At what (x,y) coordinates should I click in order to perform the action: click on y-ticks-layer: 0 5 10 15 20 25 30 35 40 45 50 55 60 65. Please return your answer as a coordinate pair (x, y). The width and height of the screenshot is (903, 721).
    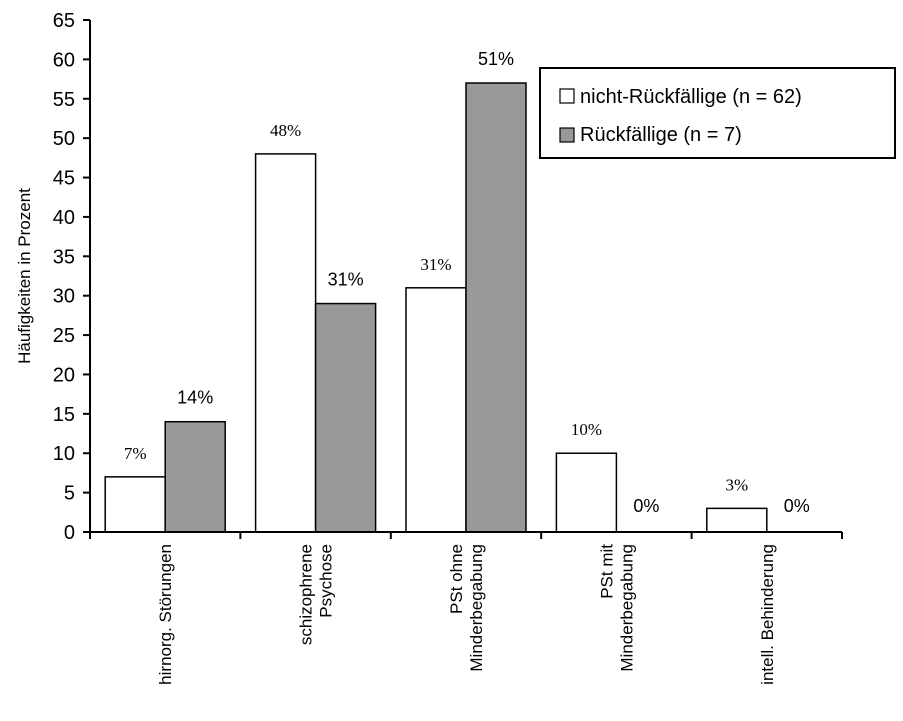
    Looking at the image, I should click on (71, 277).